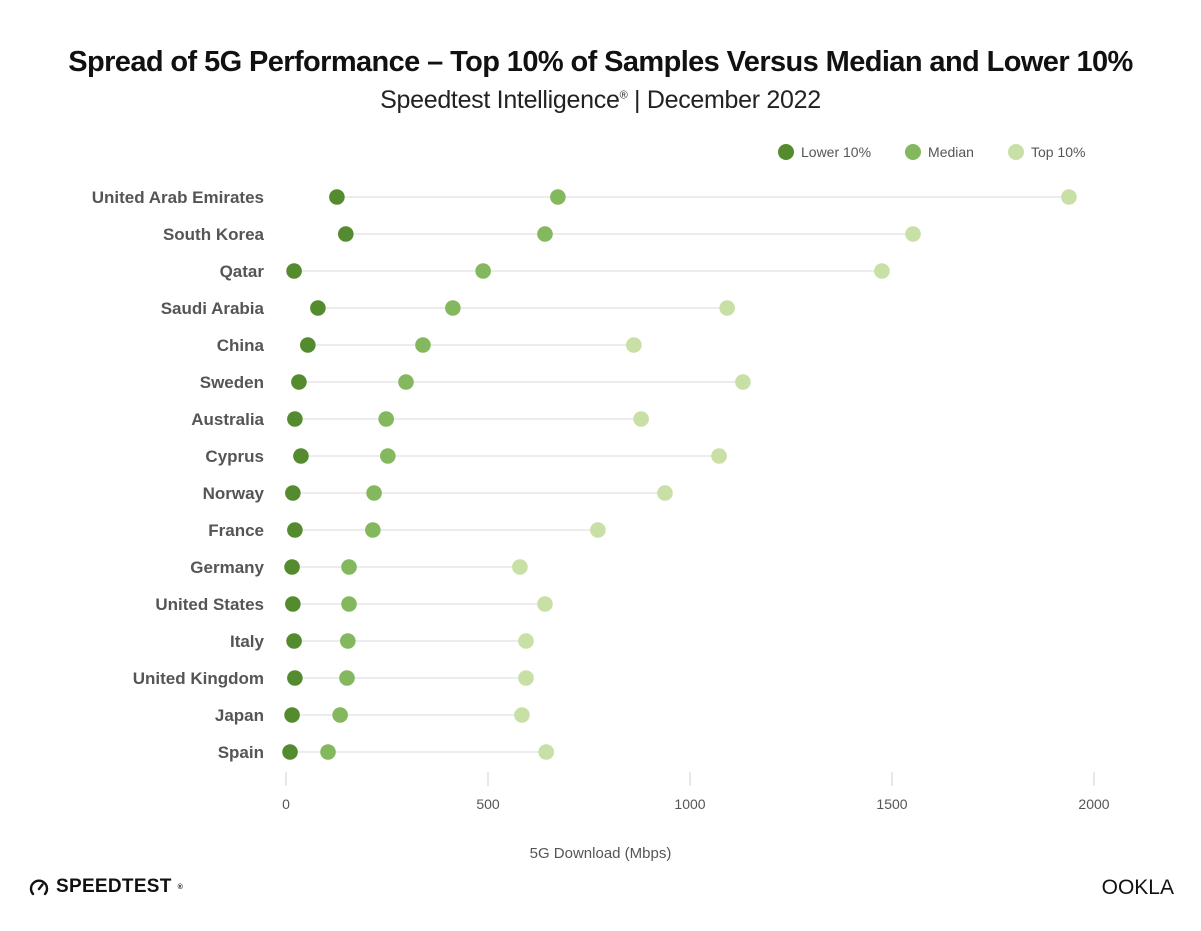 The image size is (1201, 931). I want to click on ookla-wordmark: OOKLA, so click(1137, 887).